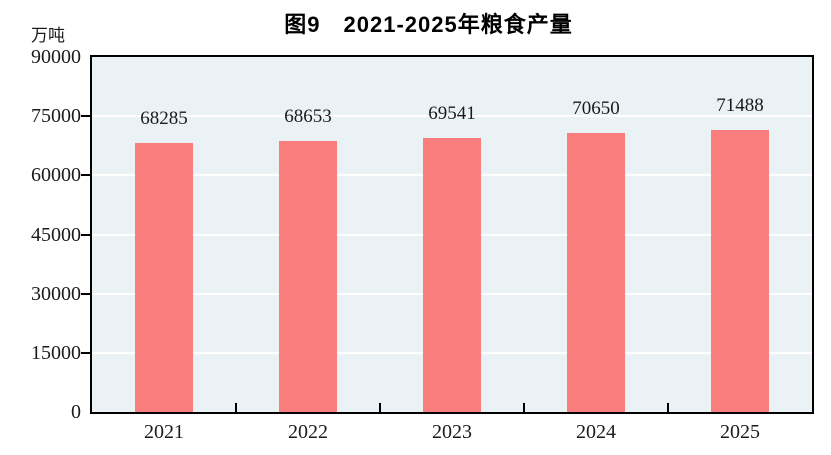 This screenshot has width=831, height=455. I want to click on y-tick-label: 75000, so click(56, 116).